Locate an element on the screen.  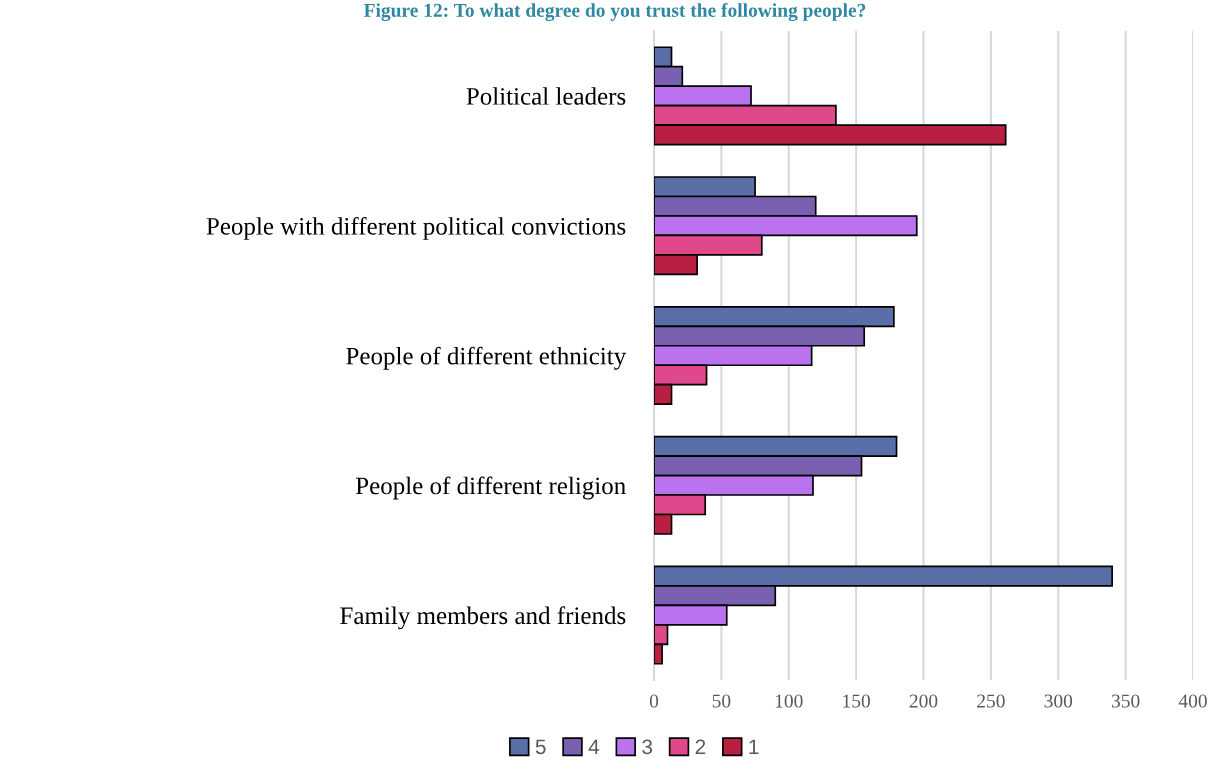
legend-label: 2 is located at coordinates (700, 746).